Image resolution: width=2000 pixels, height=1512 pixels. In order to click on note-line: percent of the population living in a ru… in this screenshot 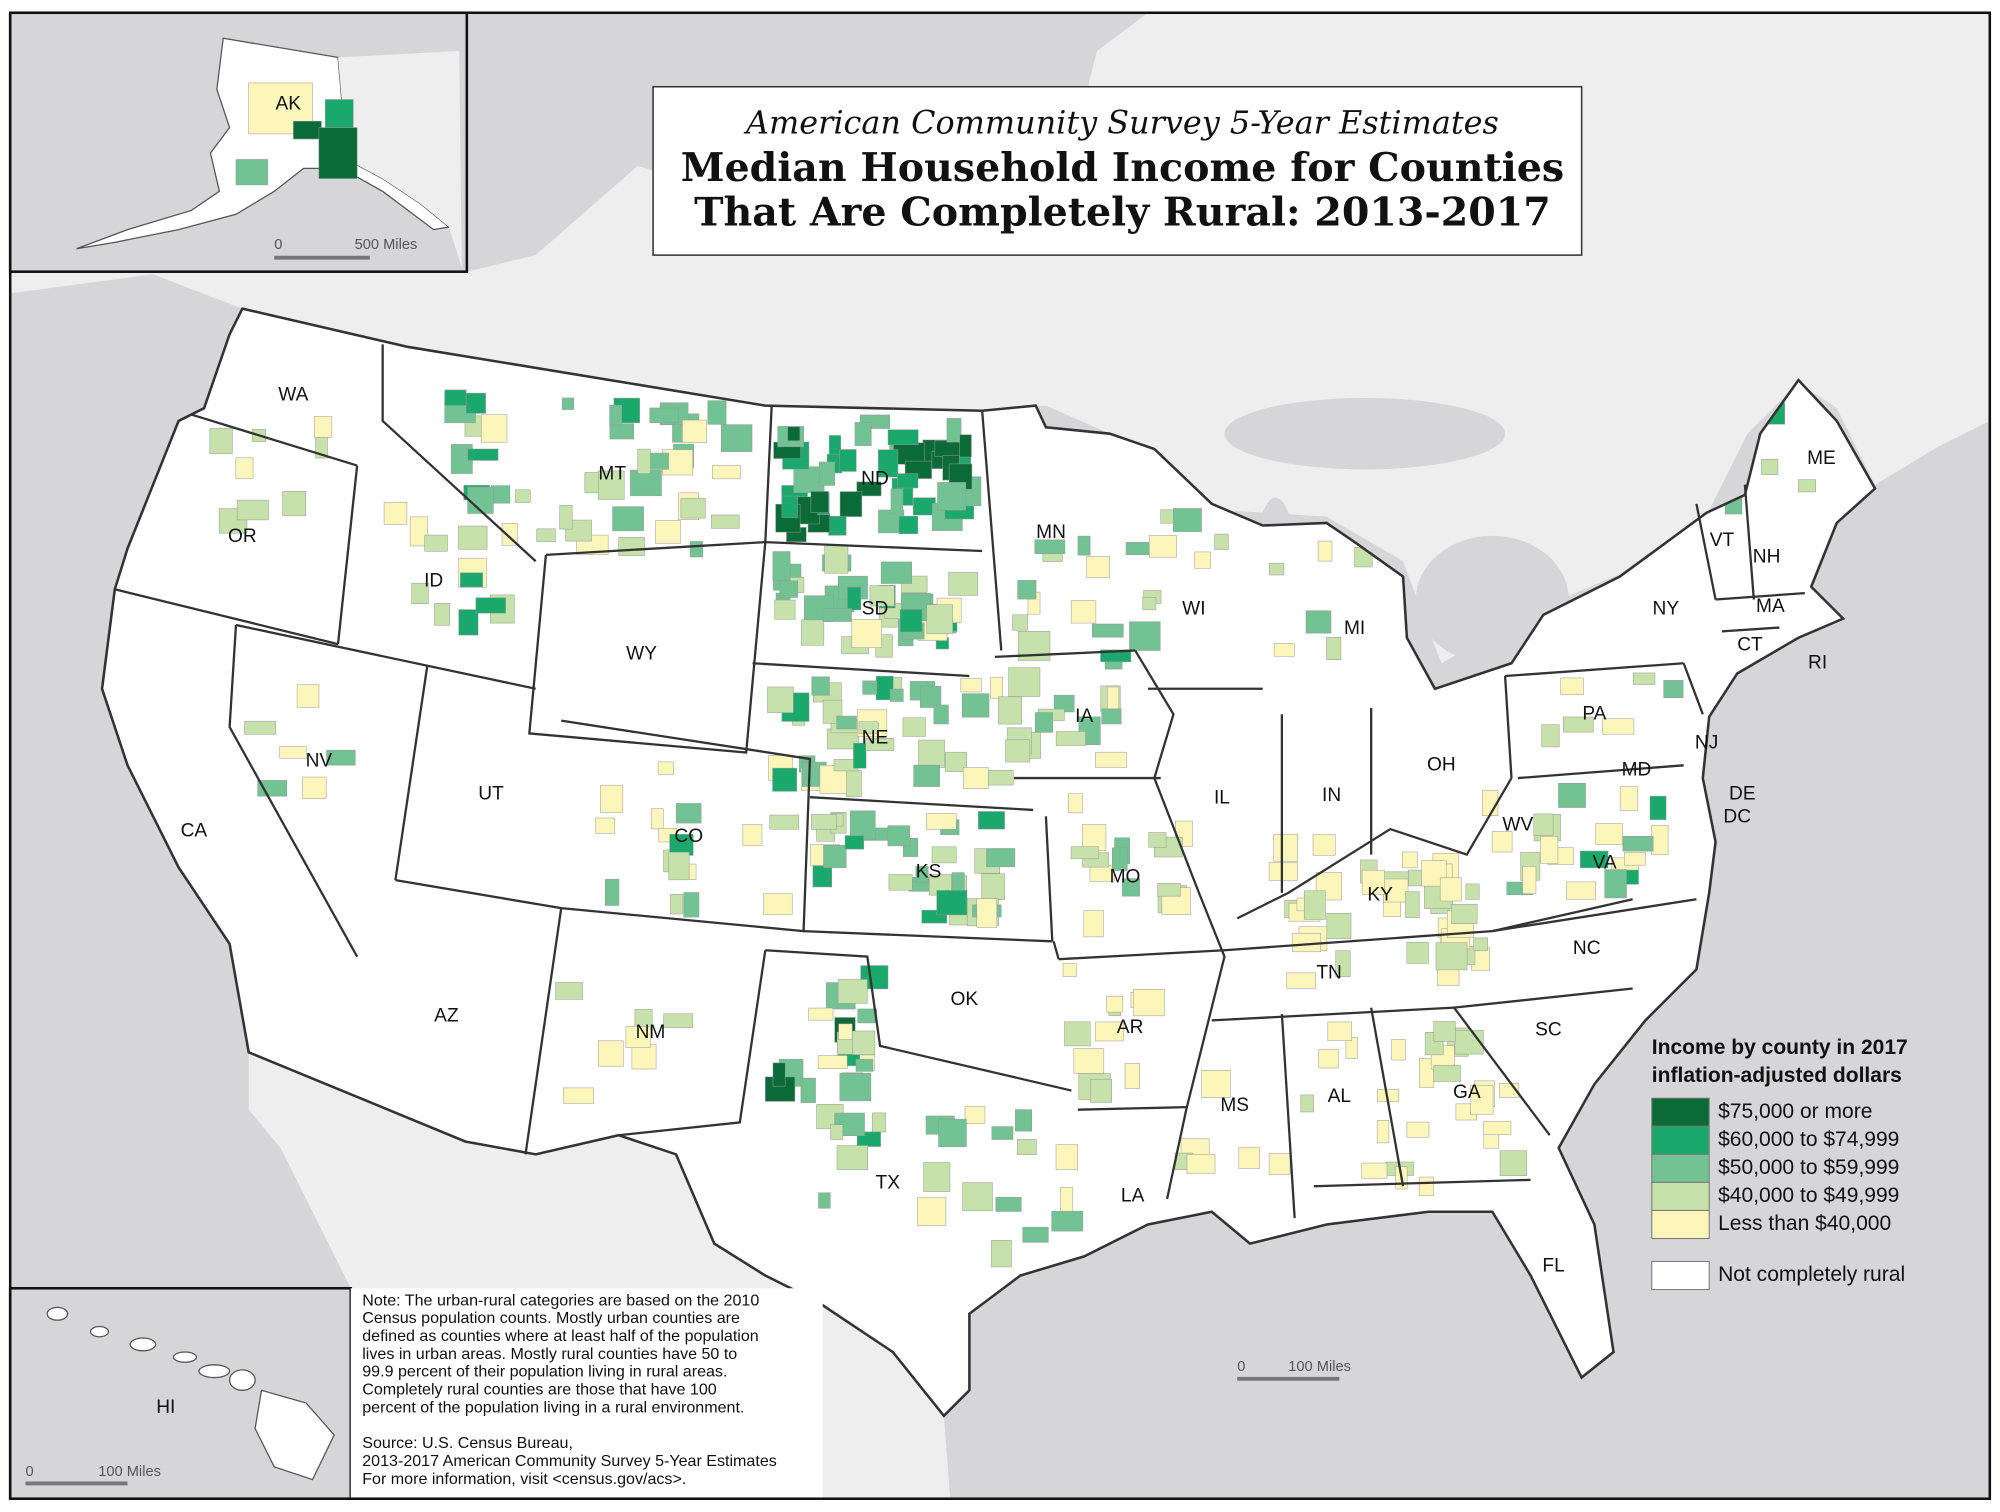, I will do `click(553, 1407)`.